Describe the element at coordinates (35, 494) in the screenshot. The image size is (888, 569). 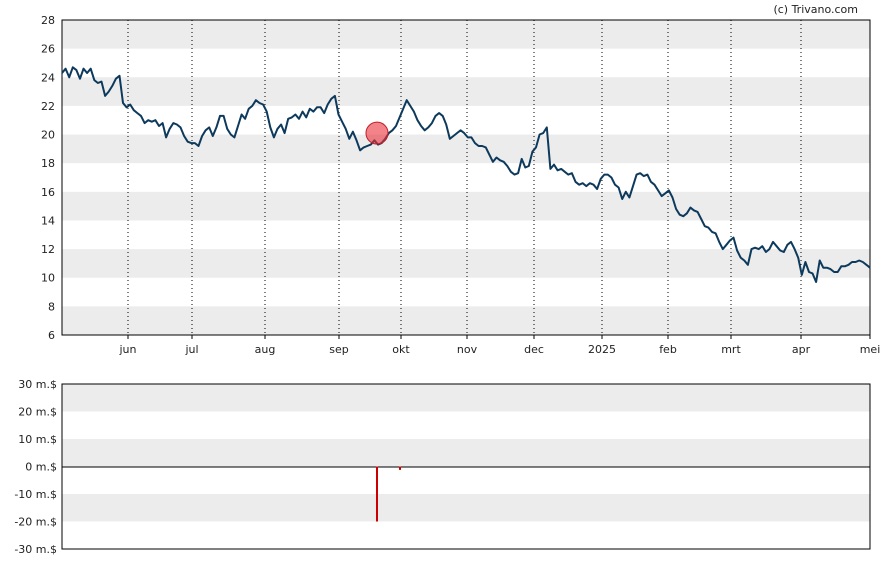
I see `flow-y-tick-label: -10 m.$` at that location.